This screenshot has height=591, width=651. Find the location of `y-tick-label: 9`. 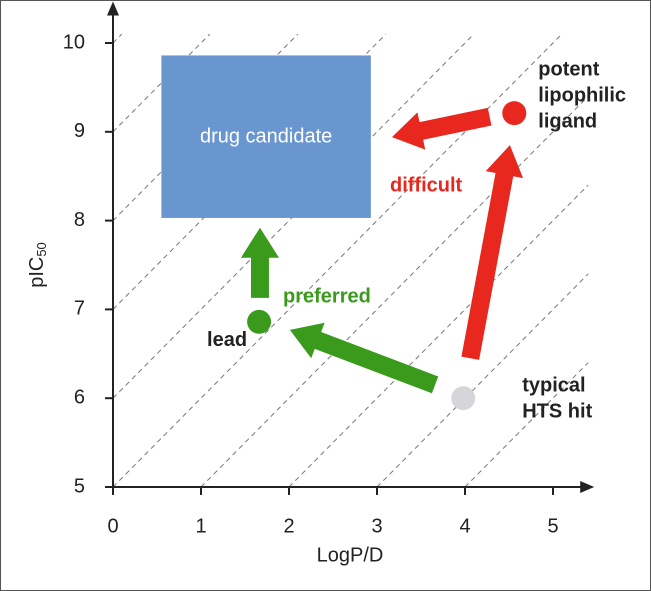

y-tick-label: 9 is located at coordinates (79, 131).